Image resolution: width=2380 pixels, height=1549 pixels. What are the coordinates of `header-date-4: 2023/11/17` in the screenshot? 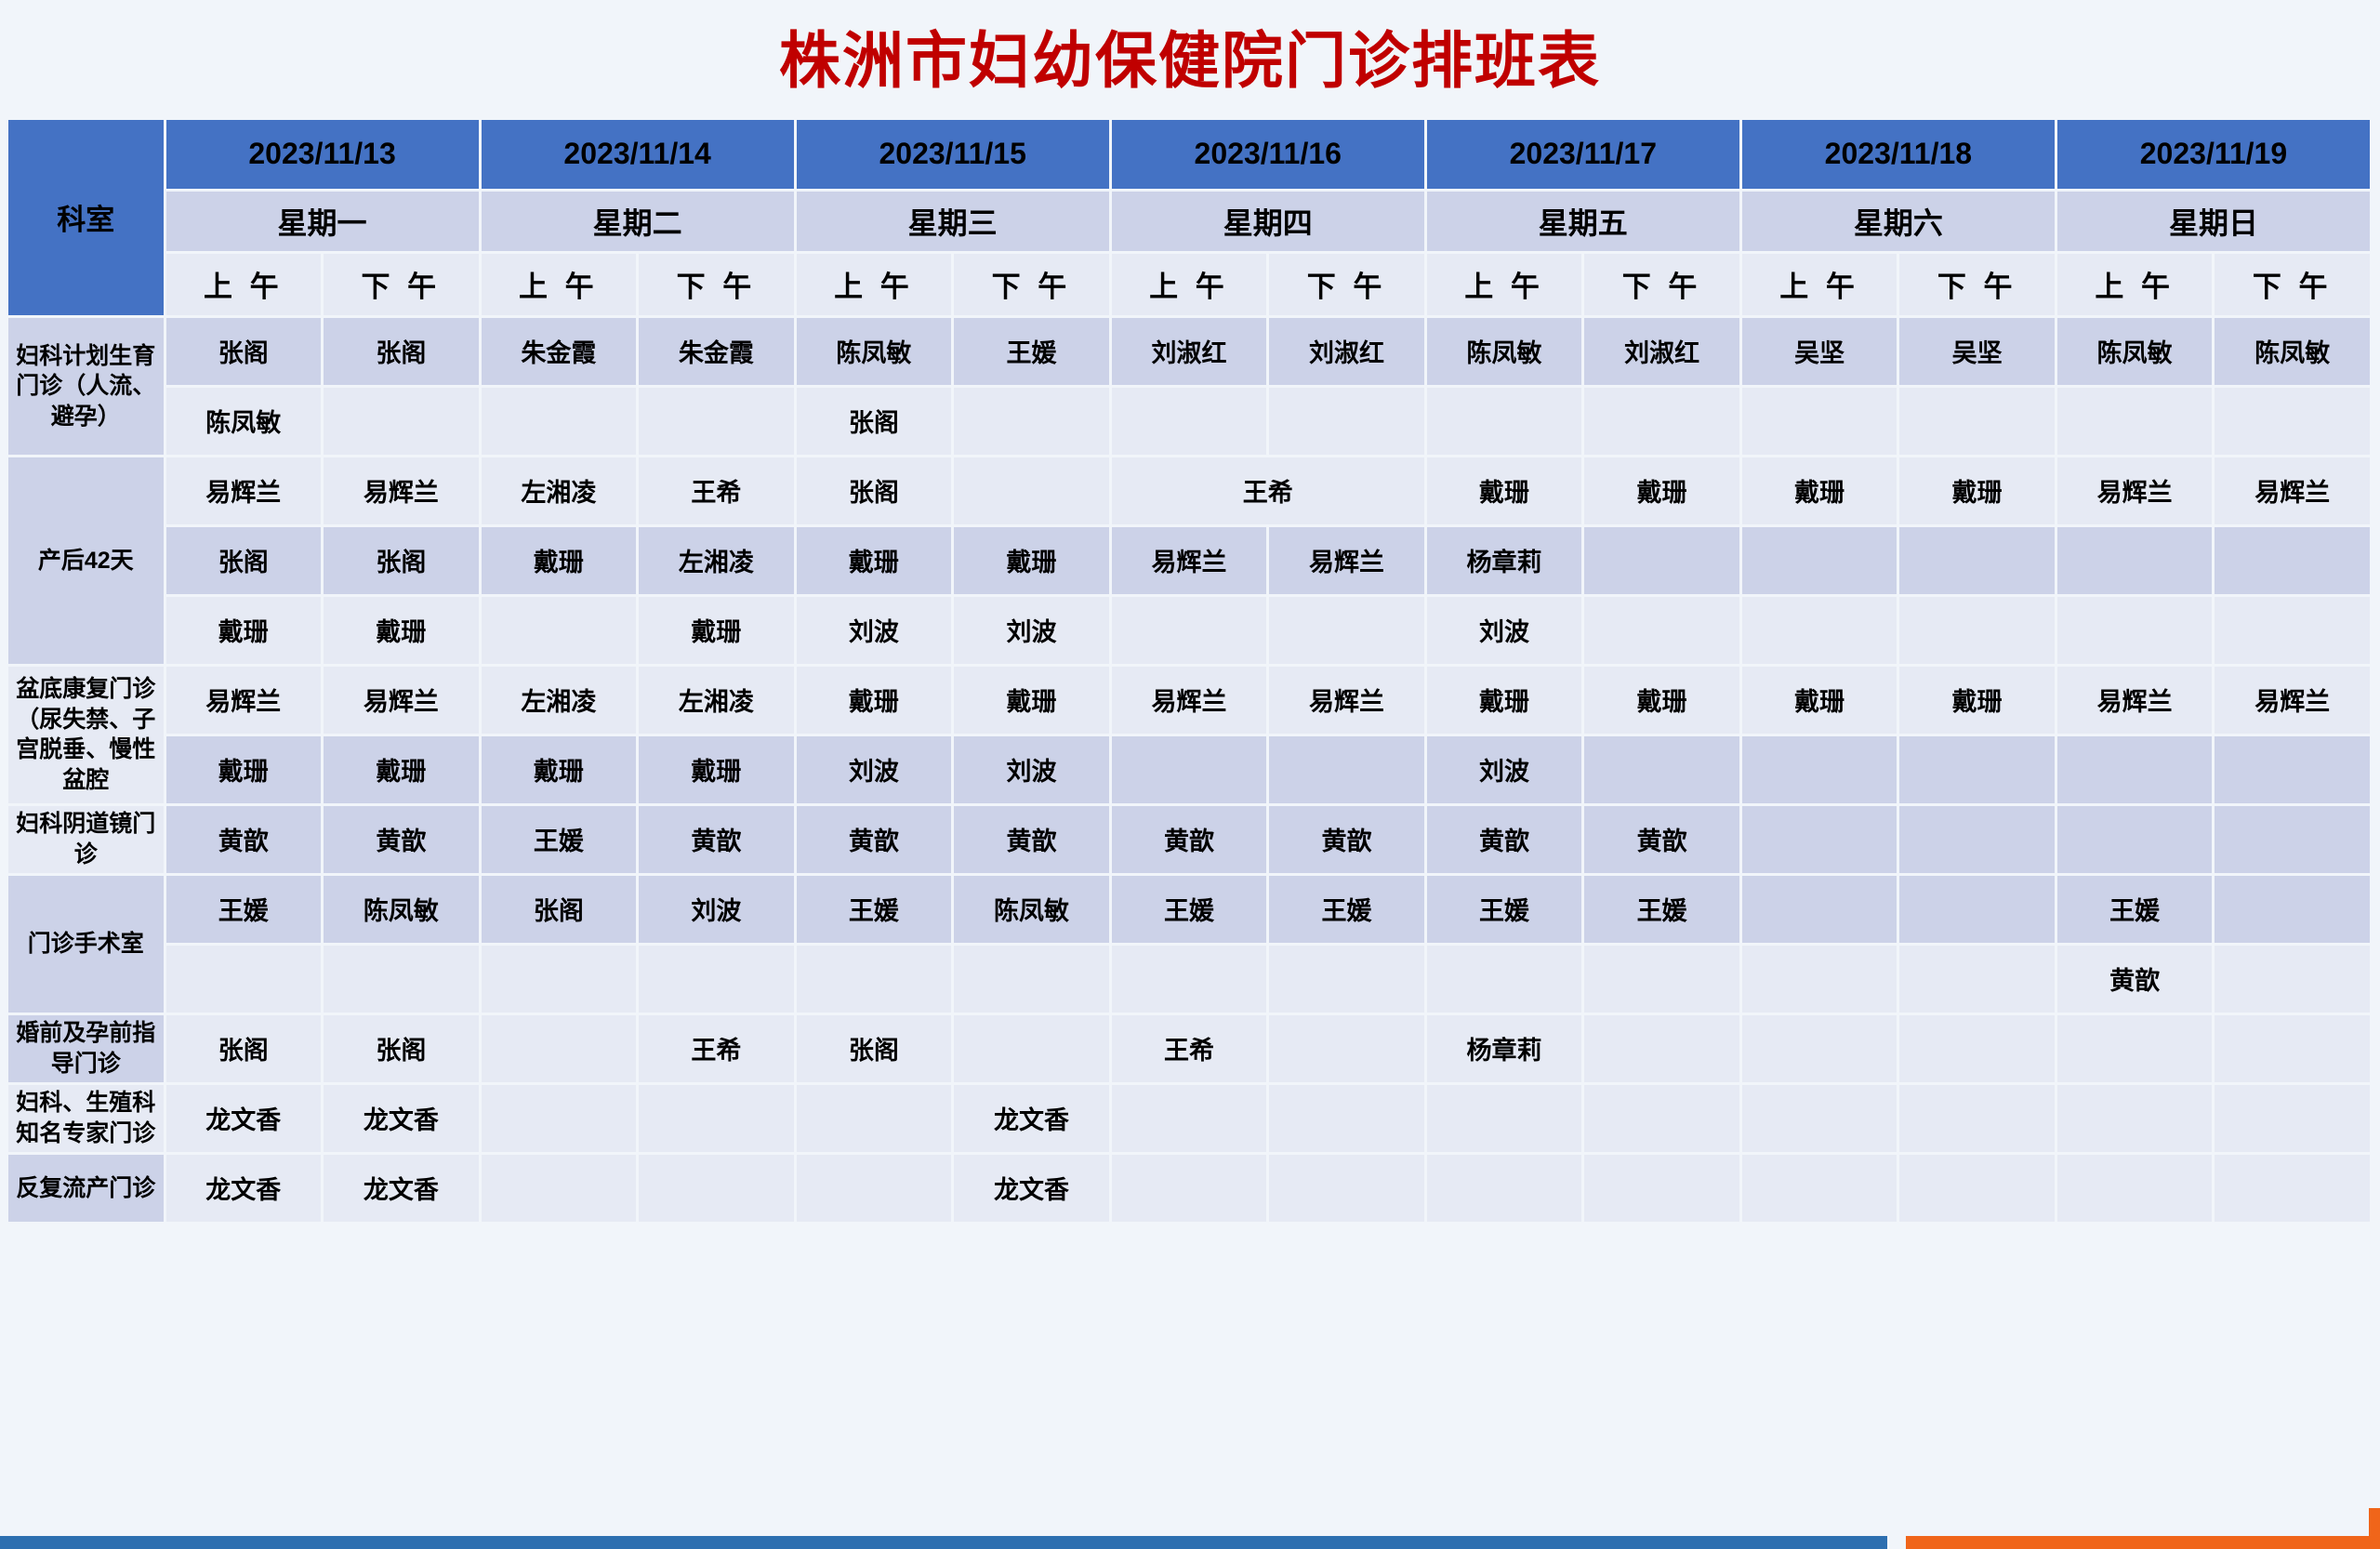 It's located at (1582, 154).